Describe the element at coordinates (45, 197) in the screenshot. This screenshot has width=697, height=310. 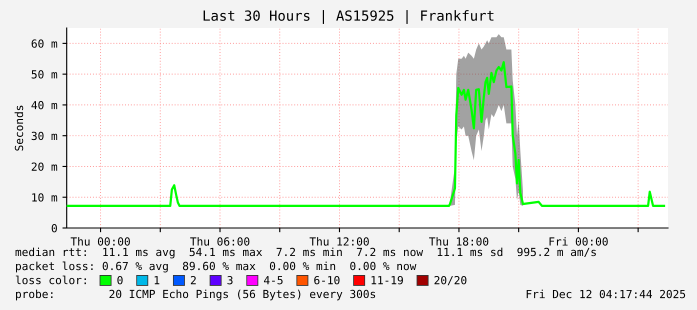
I see `y-tick-label: 10 m` at that location.